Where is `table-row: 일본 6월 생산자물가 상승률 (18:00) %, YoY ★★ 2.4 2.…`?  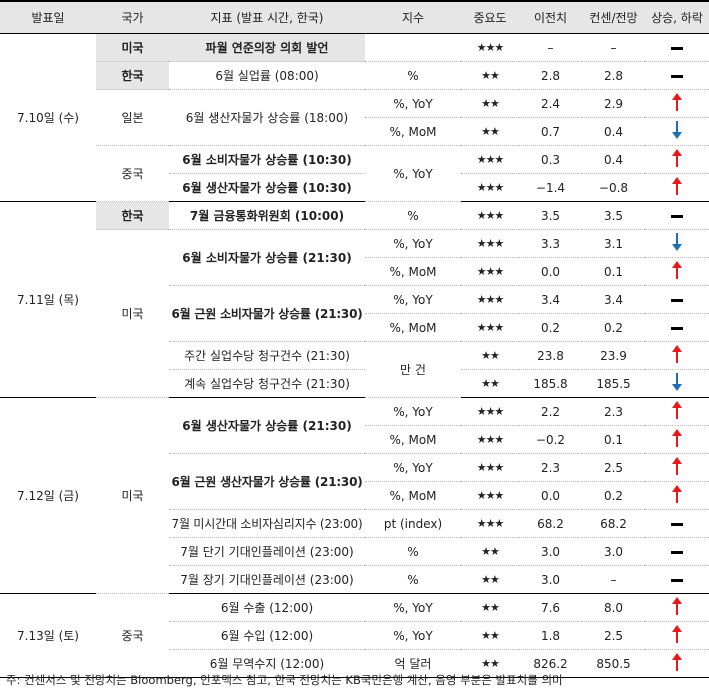
table-row: 일본 6월 생산자물가 상승률 (18:00) %, YoY ★★ 2.4 2.… is located at coordinates (354, 117).